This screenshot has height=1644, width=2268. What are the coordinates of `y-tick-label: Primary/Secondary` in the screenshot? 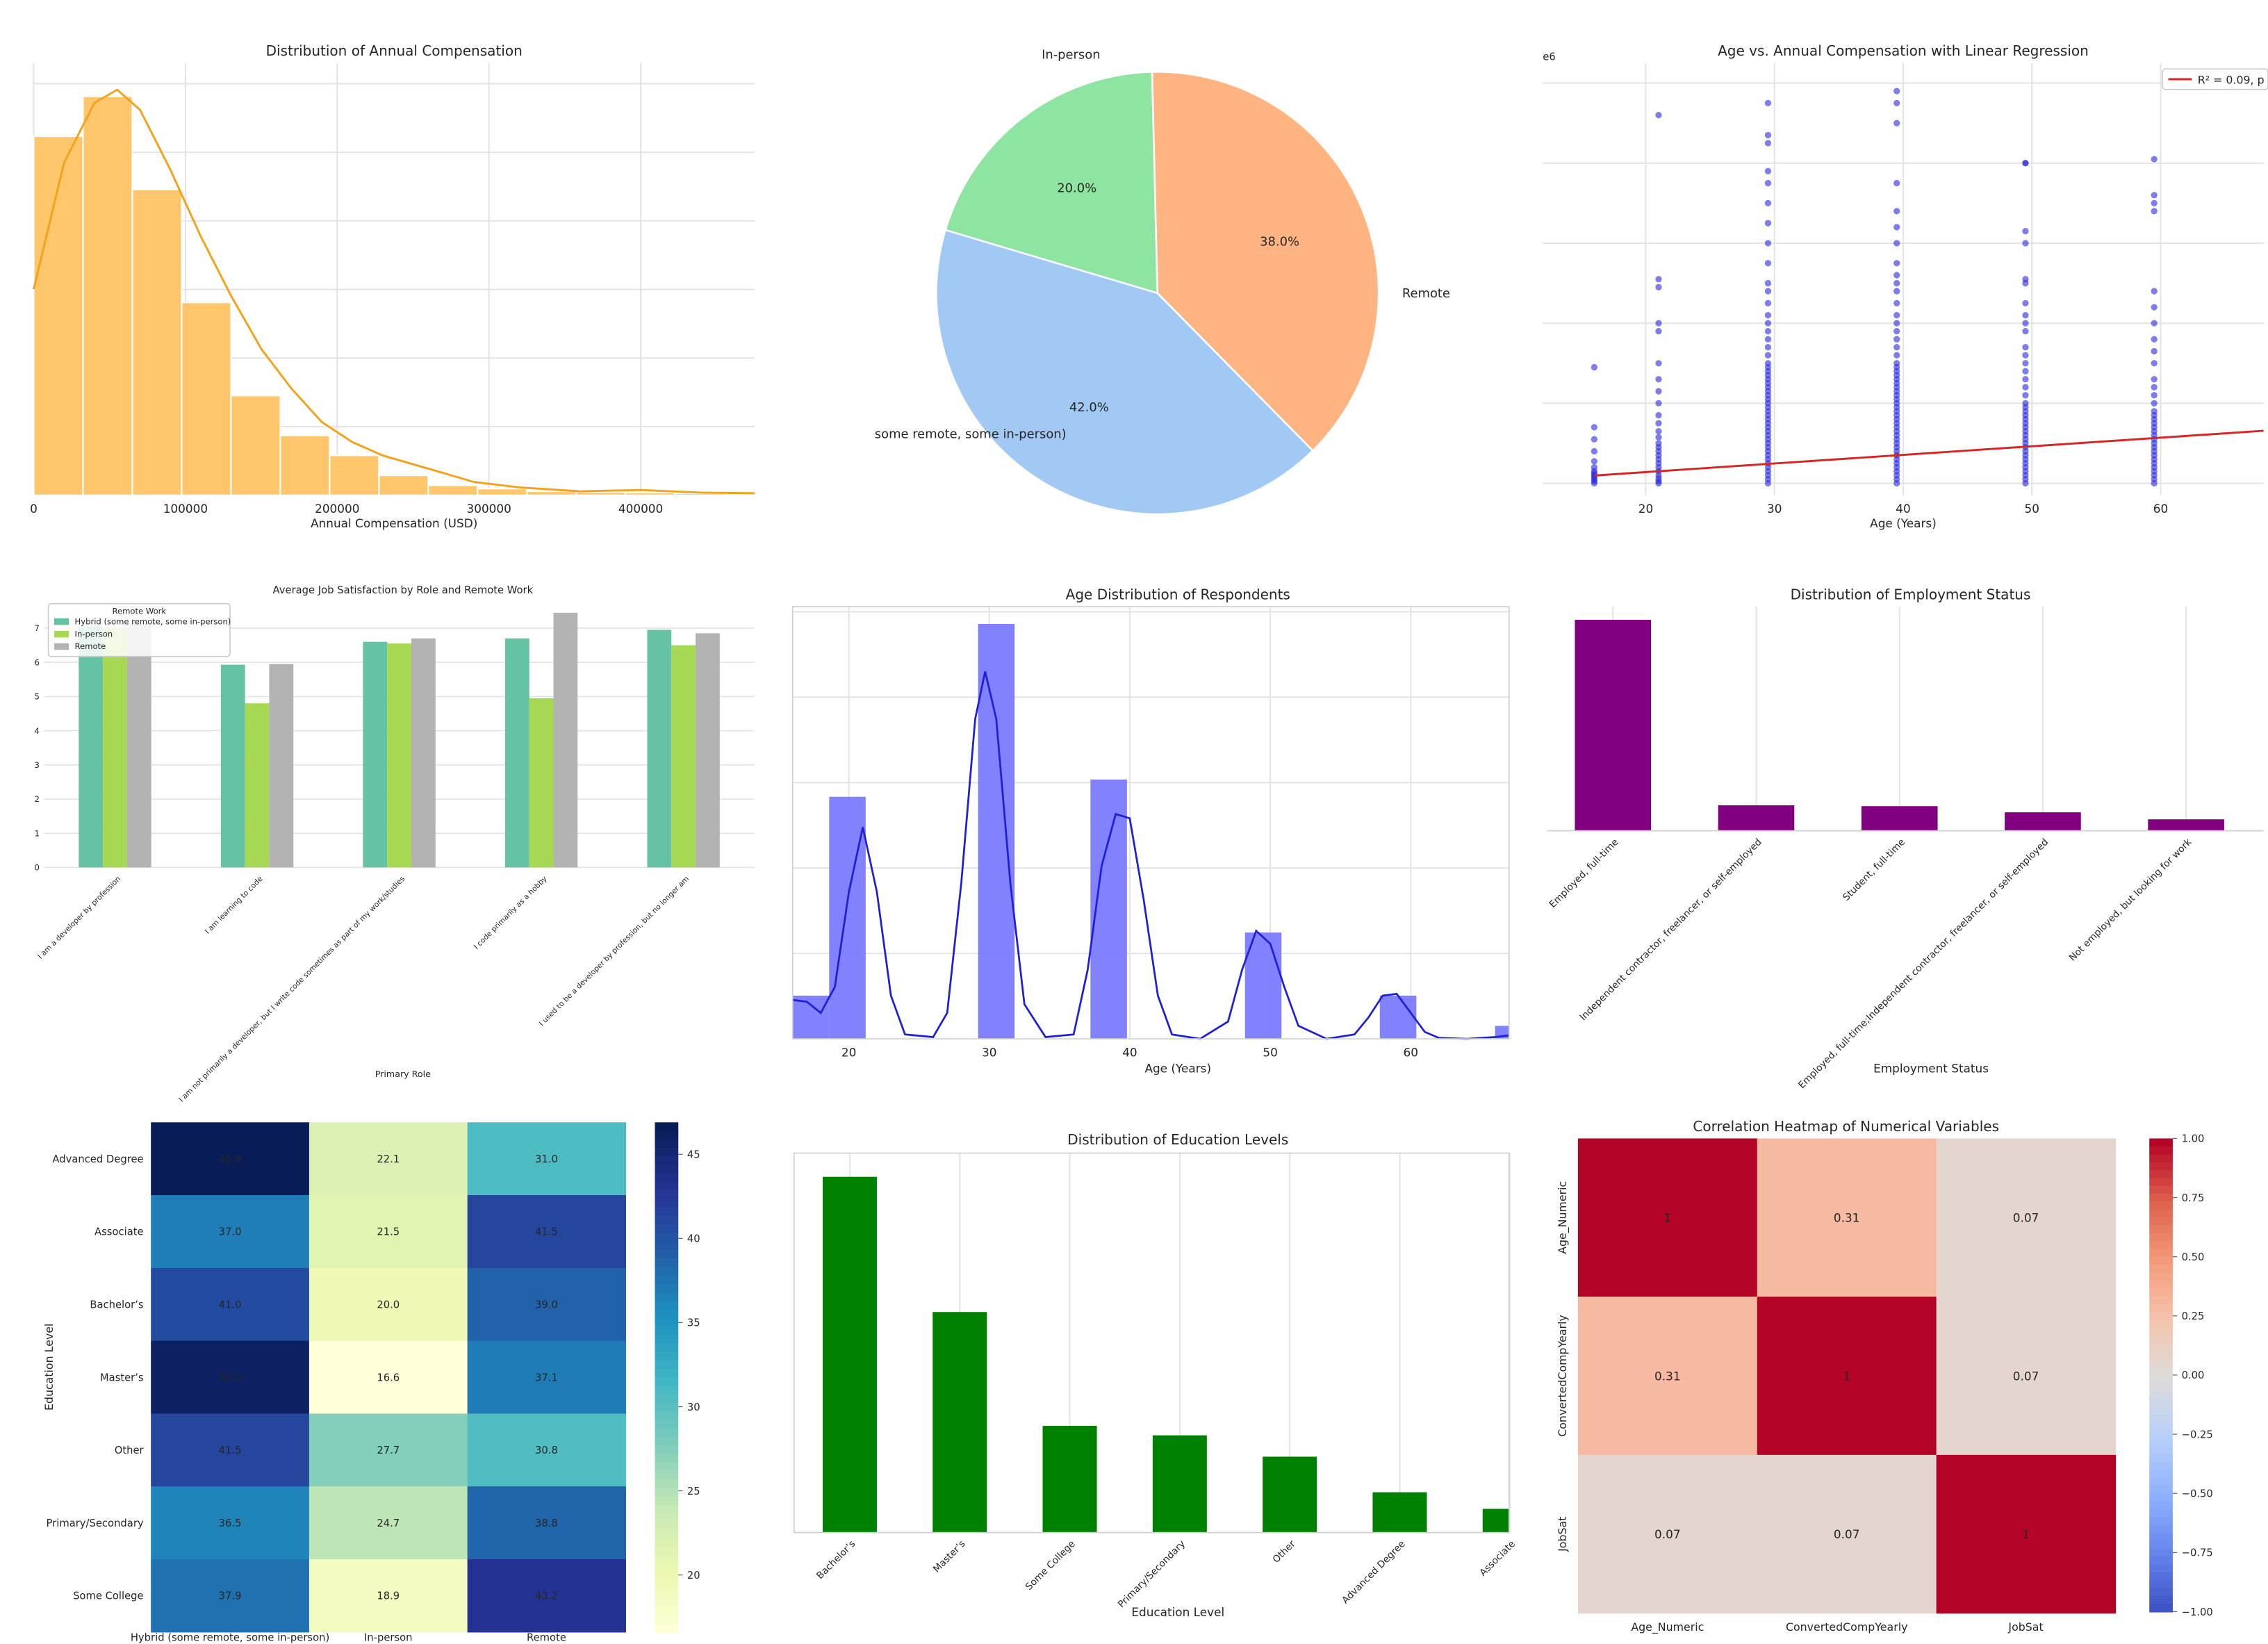 It's located at (95, 1523).